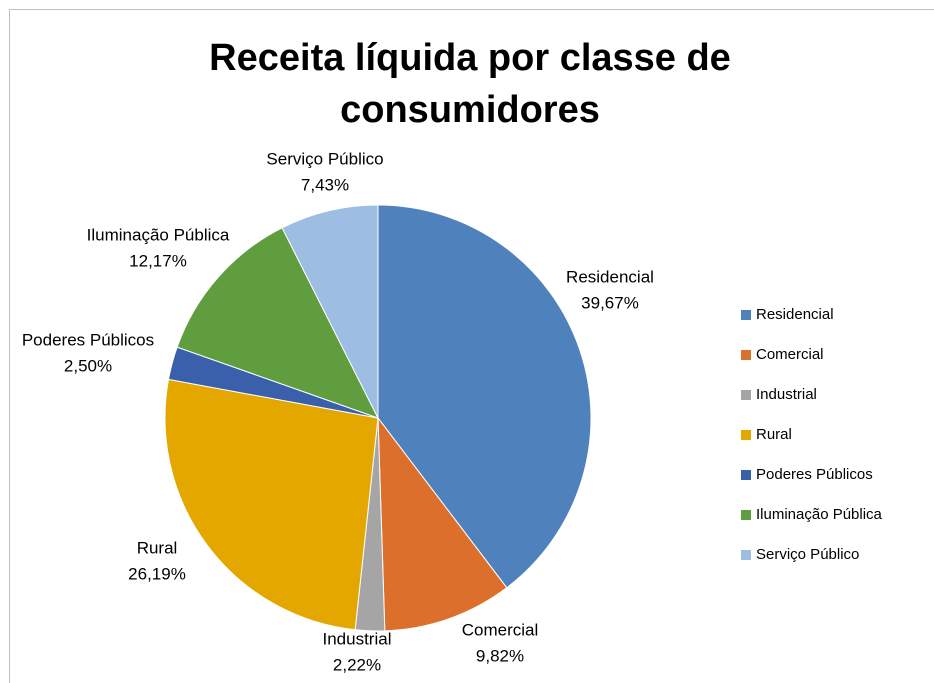  I want to click on legend-label: Rural, so click(774, 434).